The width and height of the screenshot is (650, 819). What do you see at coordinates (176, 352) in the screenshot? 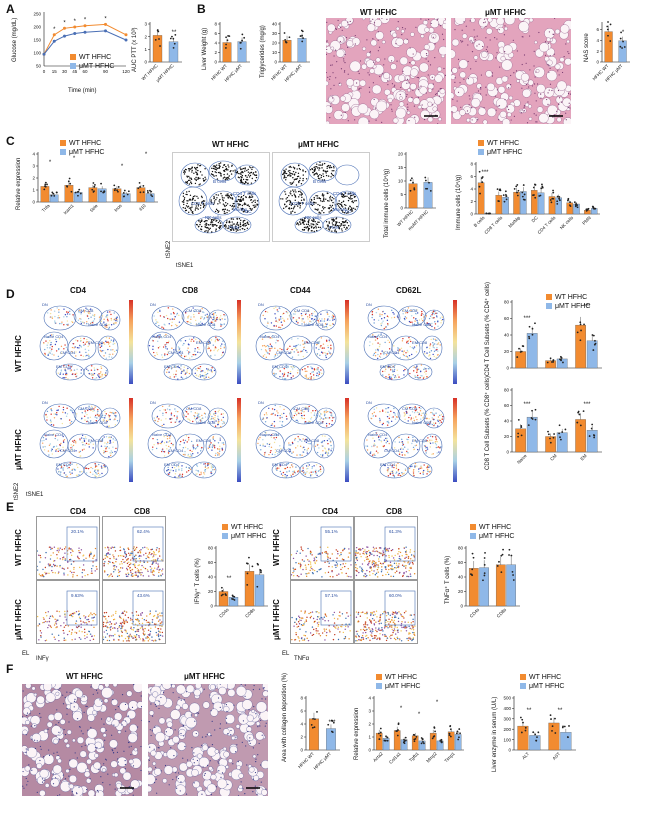
I see `cluster-label: CM CD4` at bounding box center [176, 352].